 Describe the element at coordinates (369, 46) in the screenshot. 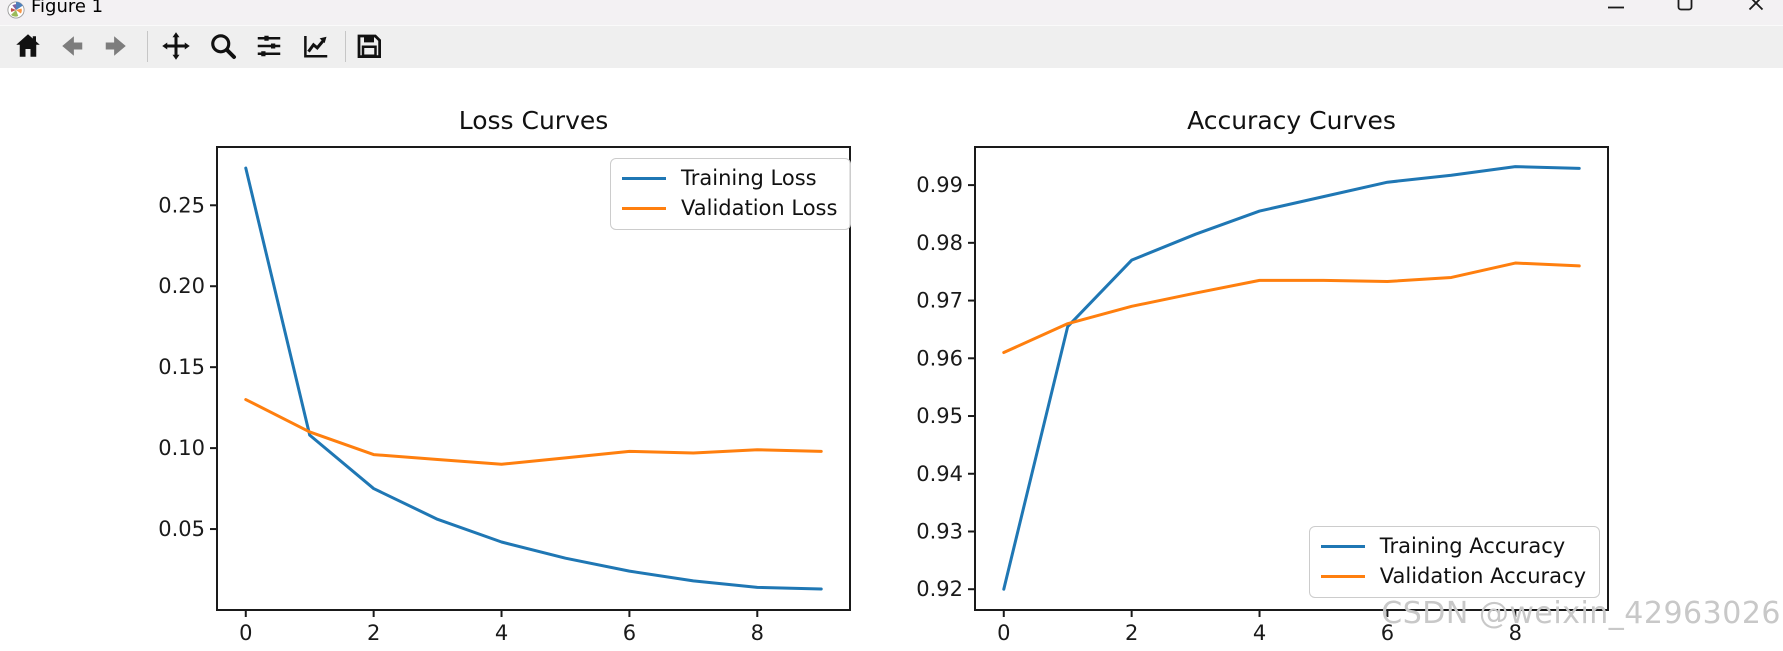

I see `save-icon` at that location.